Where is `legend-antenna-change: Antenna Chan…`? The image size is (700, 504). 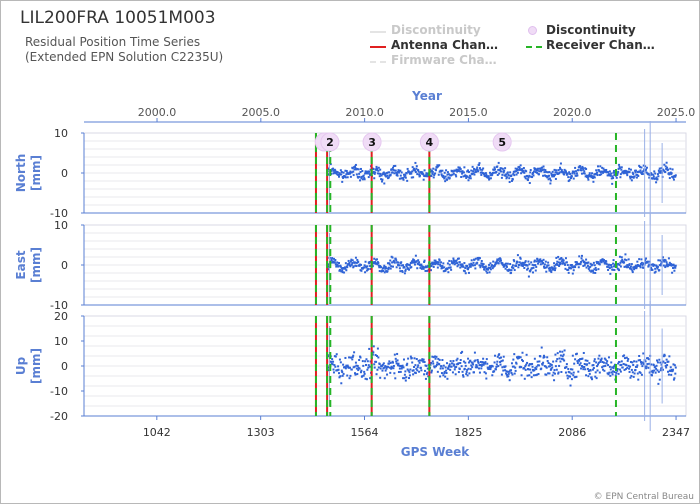 legend-antenna-change: Antenna Chan… is located at coordinates (445, 45).